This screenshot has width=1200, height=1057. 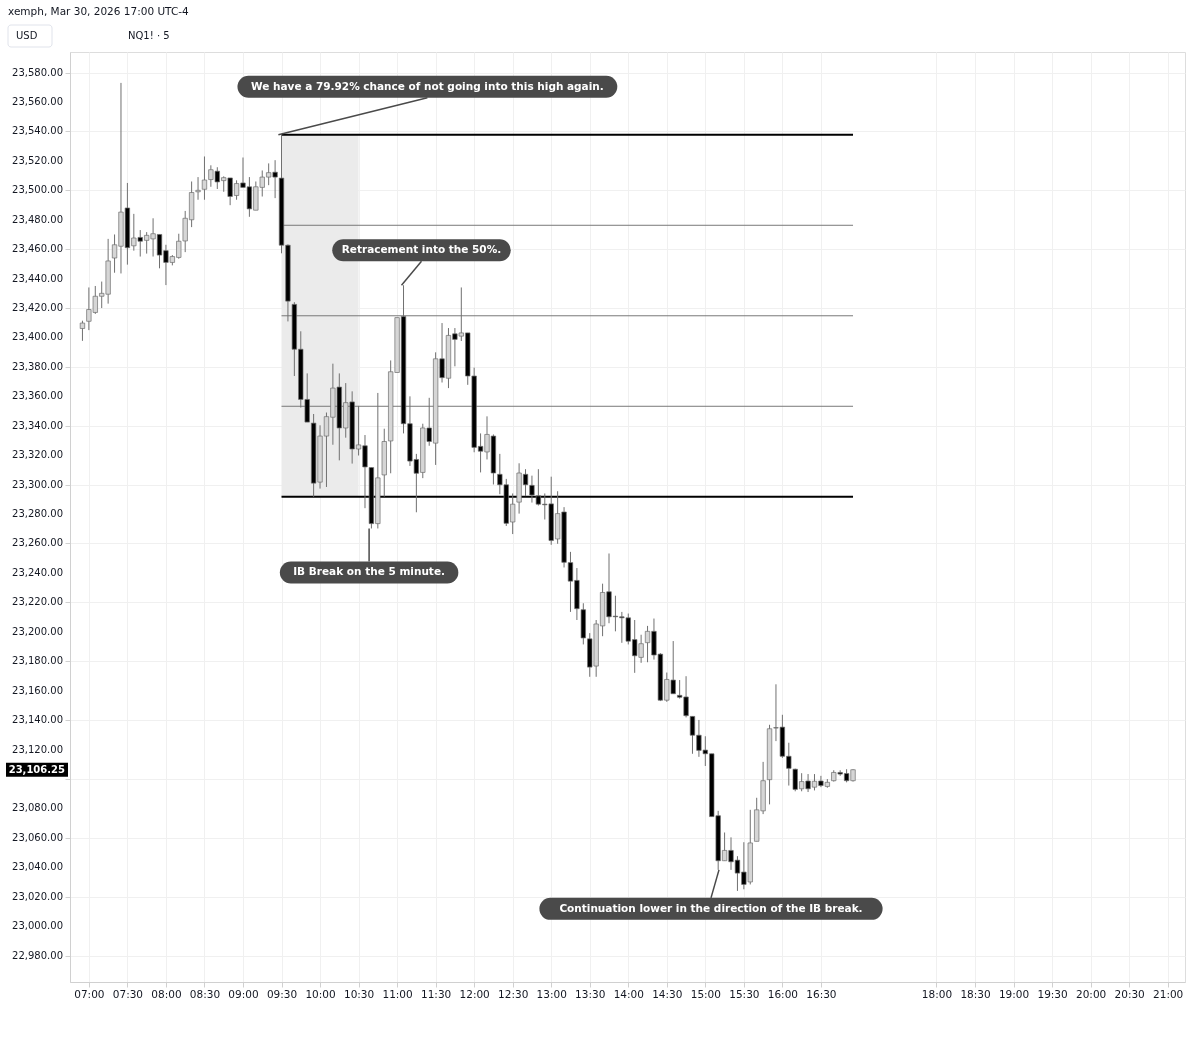 What do you see at coordinates (37, 896) in the screenshot?
I see `y-tick-label: 23,020.00` at bounding box center [37, 896].